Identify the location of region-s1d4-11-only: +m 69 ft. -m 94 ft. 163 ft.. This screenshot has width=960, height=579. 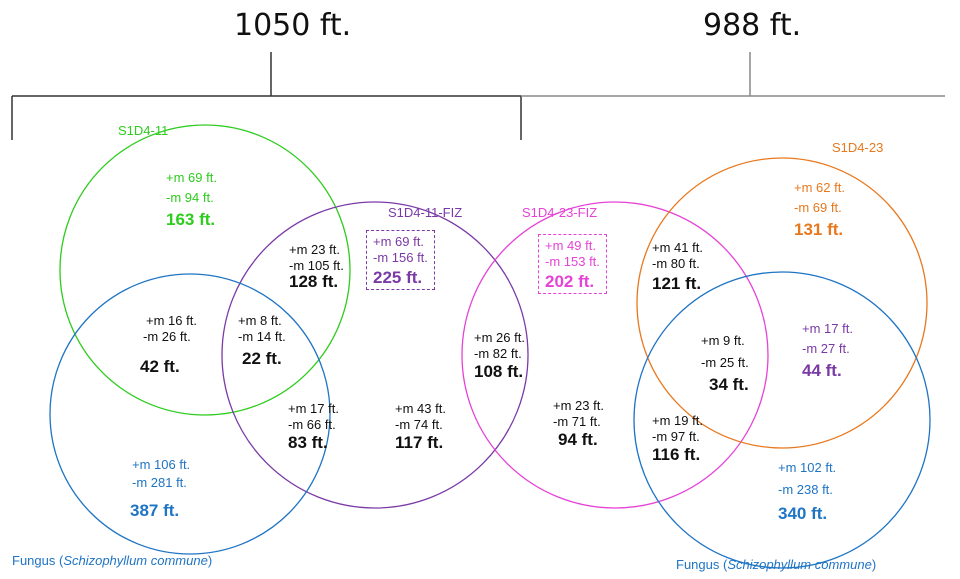
(191, 199).